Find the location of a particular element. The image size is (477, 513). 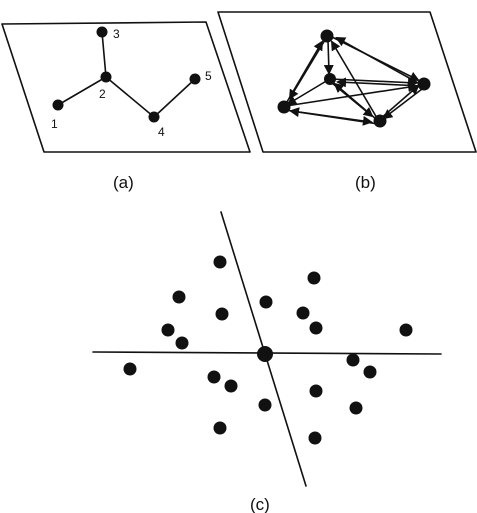

arrow-bottom-left is located at coordinates (334, 116).